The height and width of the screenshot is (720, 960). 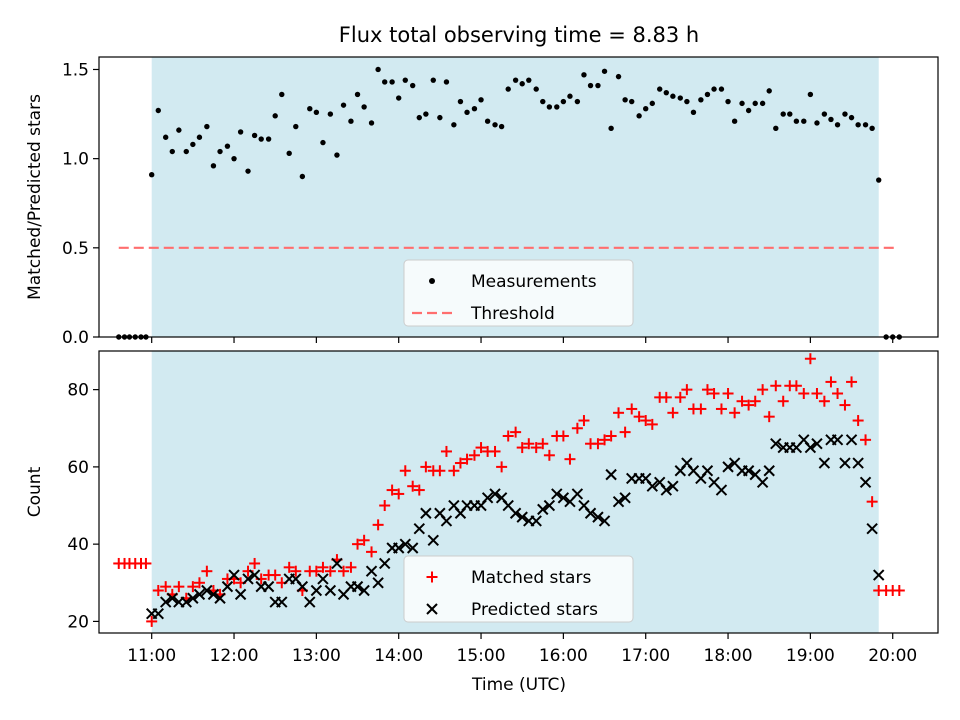 I want to click on bottom-x-tick-label: 13:00, so click(x=316, y=656).